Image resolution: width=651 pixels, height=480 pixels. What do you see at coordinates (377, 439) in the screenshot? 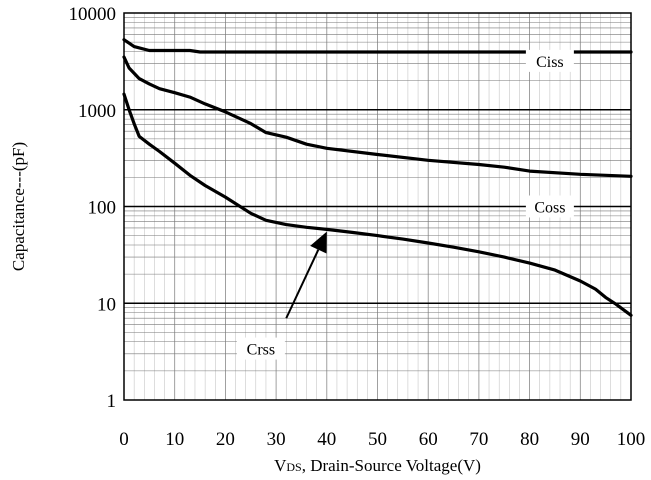
I see `x-tick-label: 50` at bounding box center [377, 439].